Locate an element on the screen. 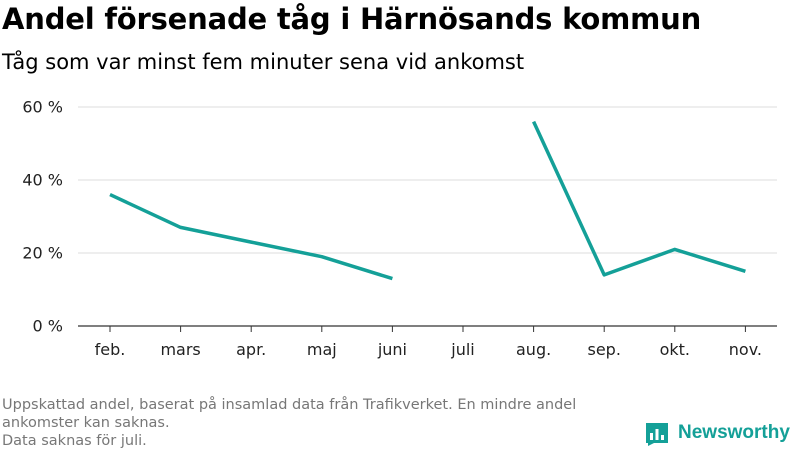 The image size is (800, 450). chart-title: Andel försenade tåg i Härnösands kommun is located at coordinates (352, 19).